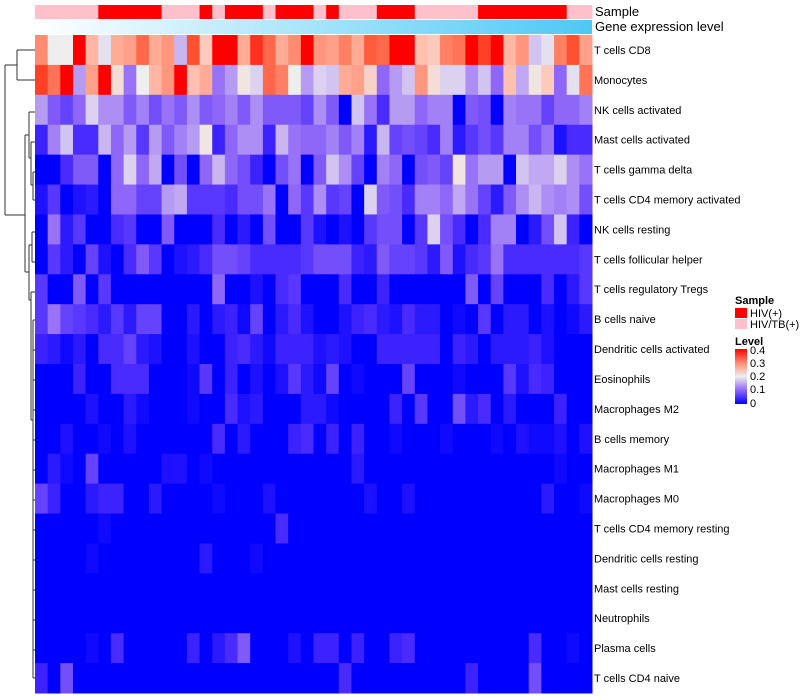 This screenshot has height=700, width=800. Describe the element at coordinates (662, 530) in the screenshot. I see `row-label: T cells CD4 memory resting` at that location.